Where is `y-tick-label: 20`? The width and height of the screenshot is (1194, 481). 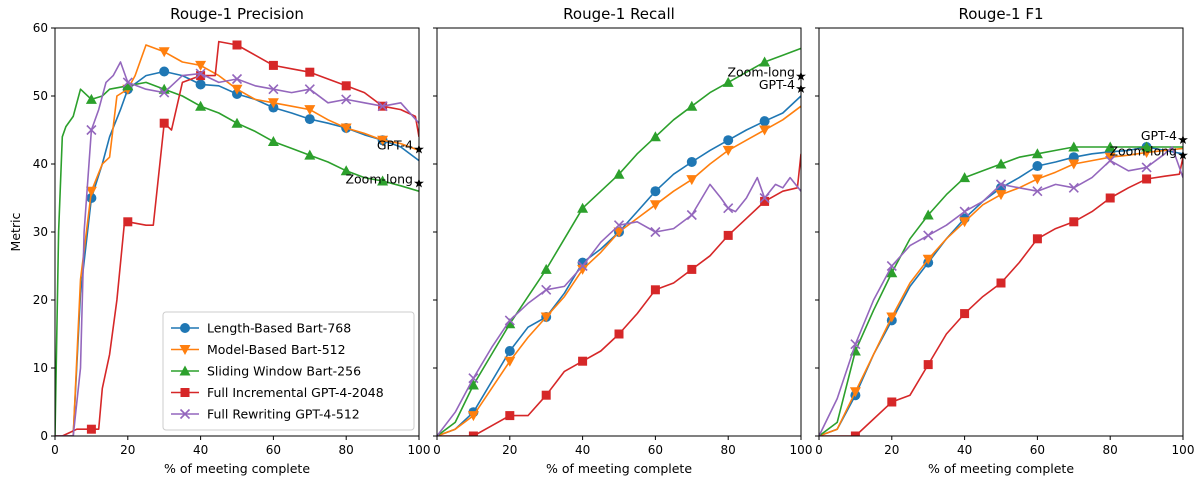
y-tick-label: 20 is located at coordinates (40, 300).